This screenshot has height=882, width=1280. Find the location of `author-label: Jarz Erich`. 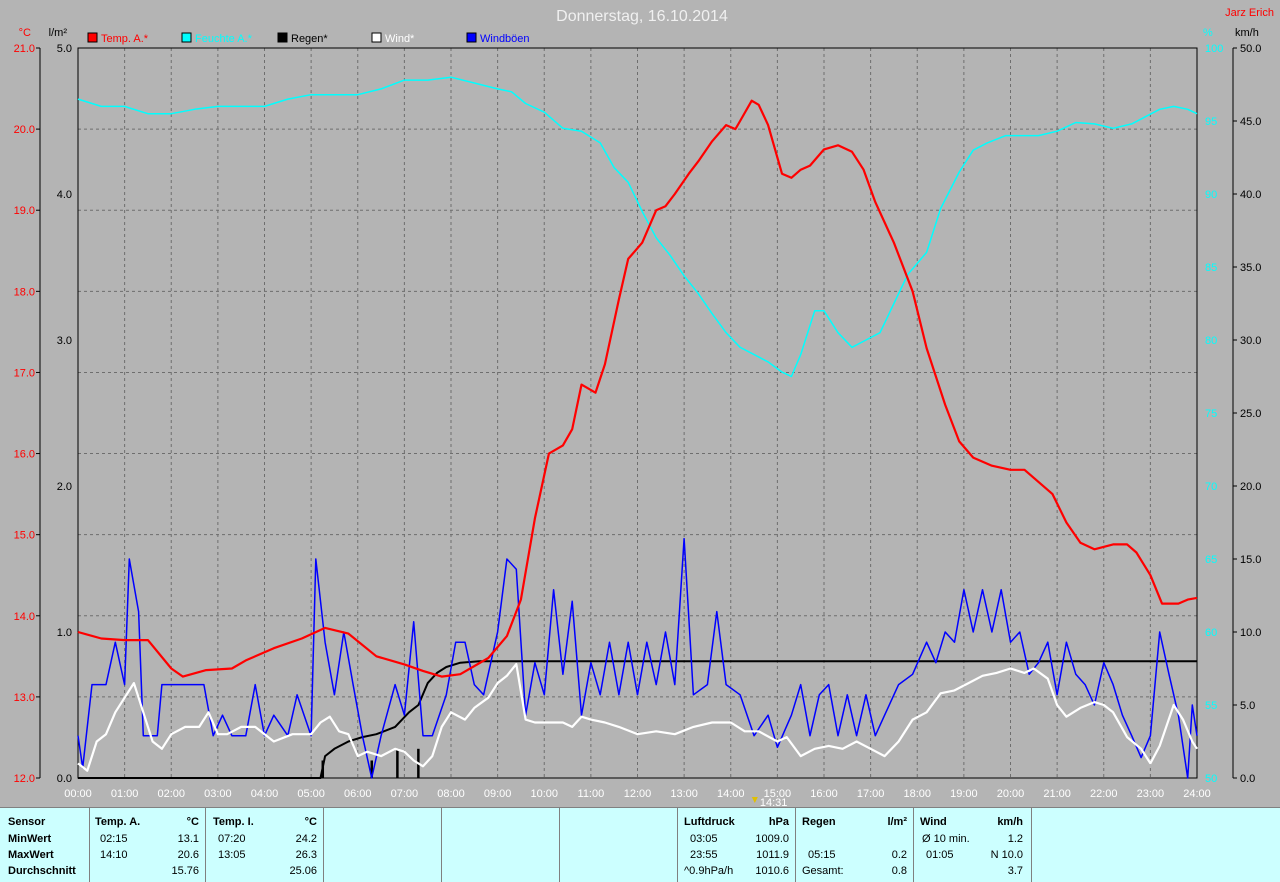

author-label: Jarz Erich is located at coordinates (1249, 13).